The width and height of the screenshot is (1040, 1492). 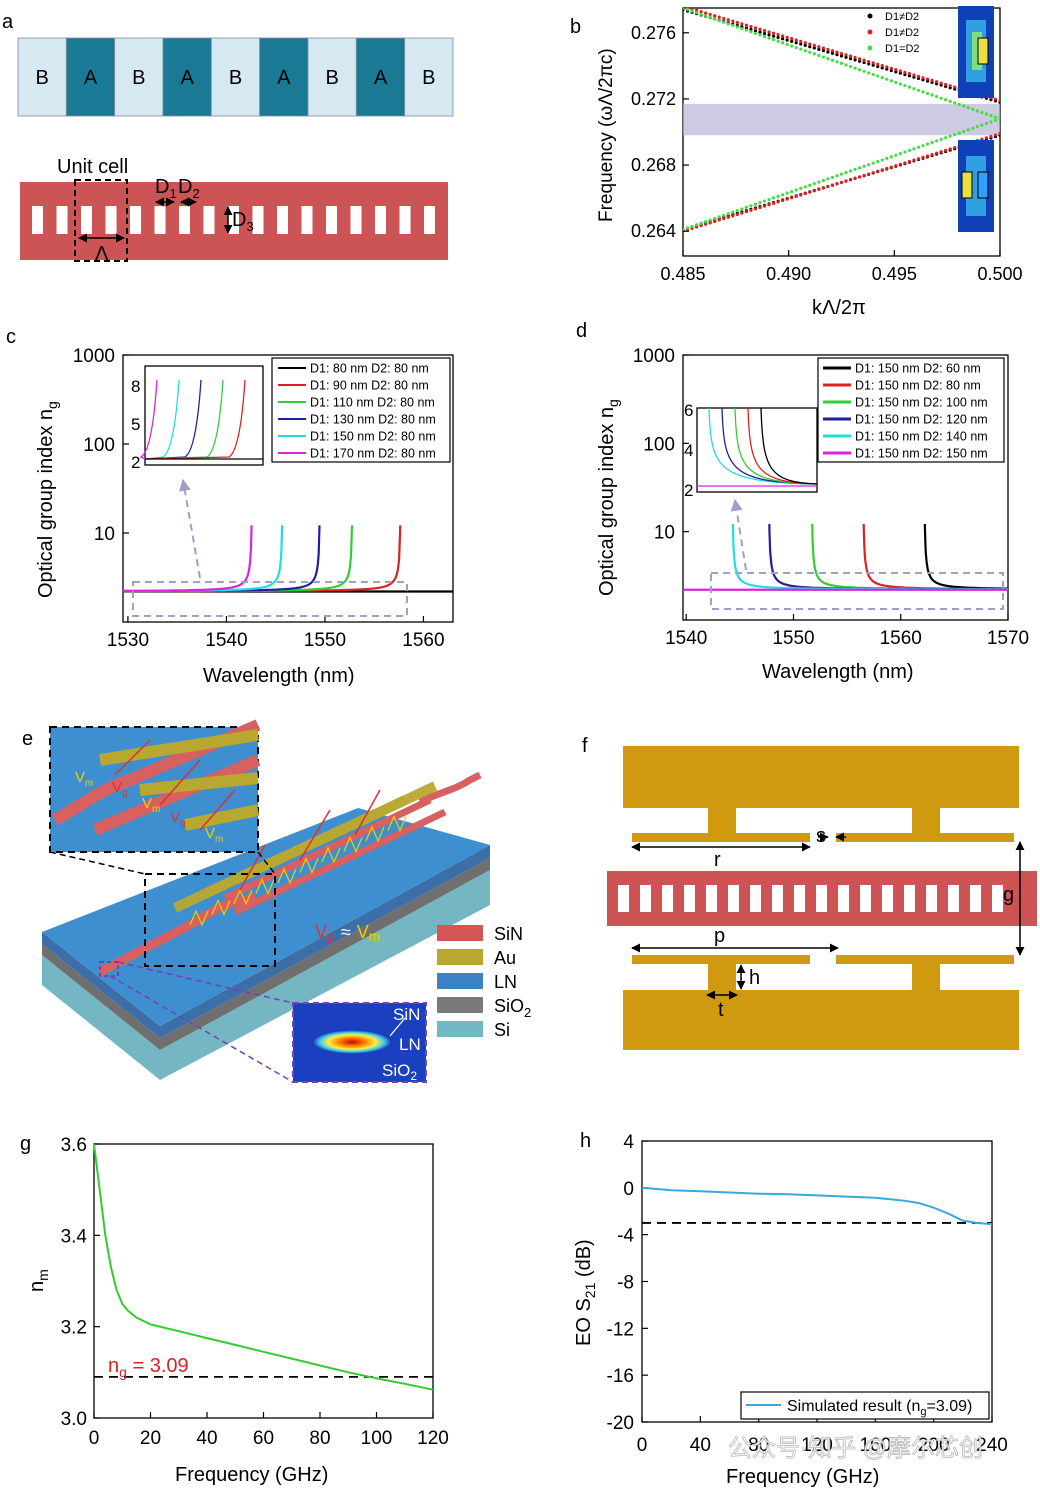 What do you see at coordinates (276, 901) in the screenshot?
I see `panel-e: e Vm Vg Vm Vg` at bounding box center [276, 901].